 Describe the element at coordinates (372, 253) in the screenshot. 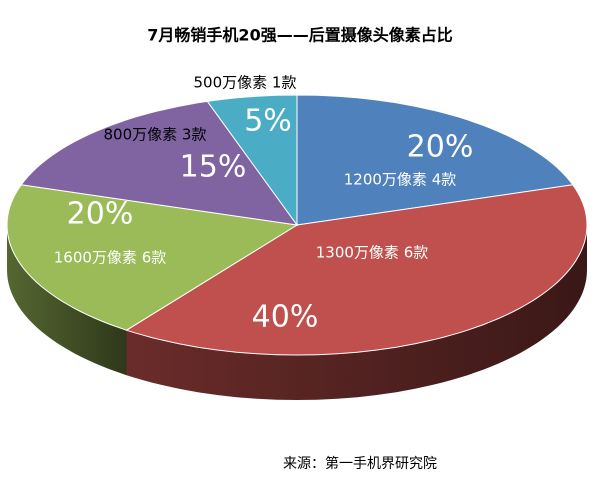

I see `category-label: 1300万像素 6款` at that location.